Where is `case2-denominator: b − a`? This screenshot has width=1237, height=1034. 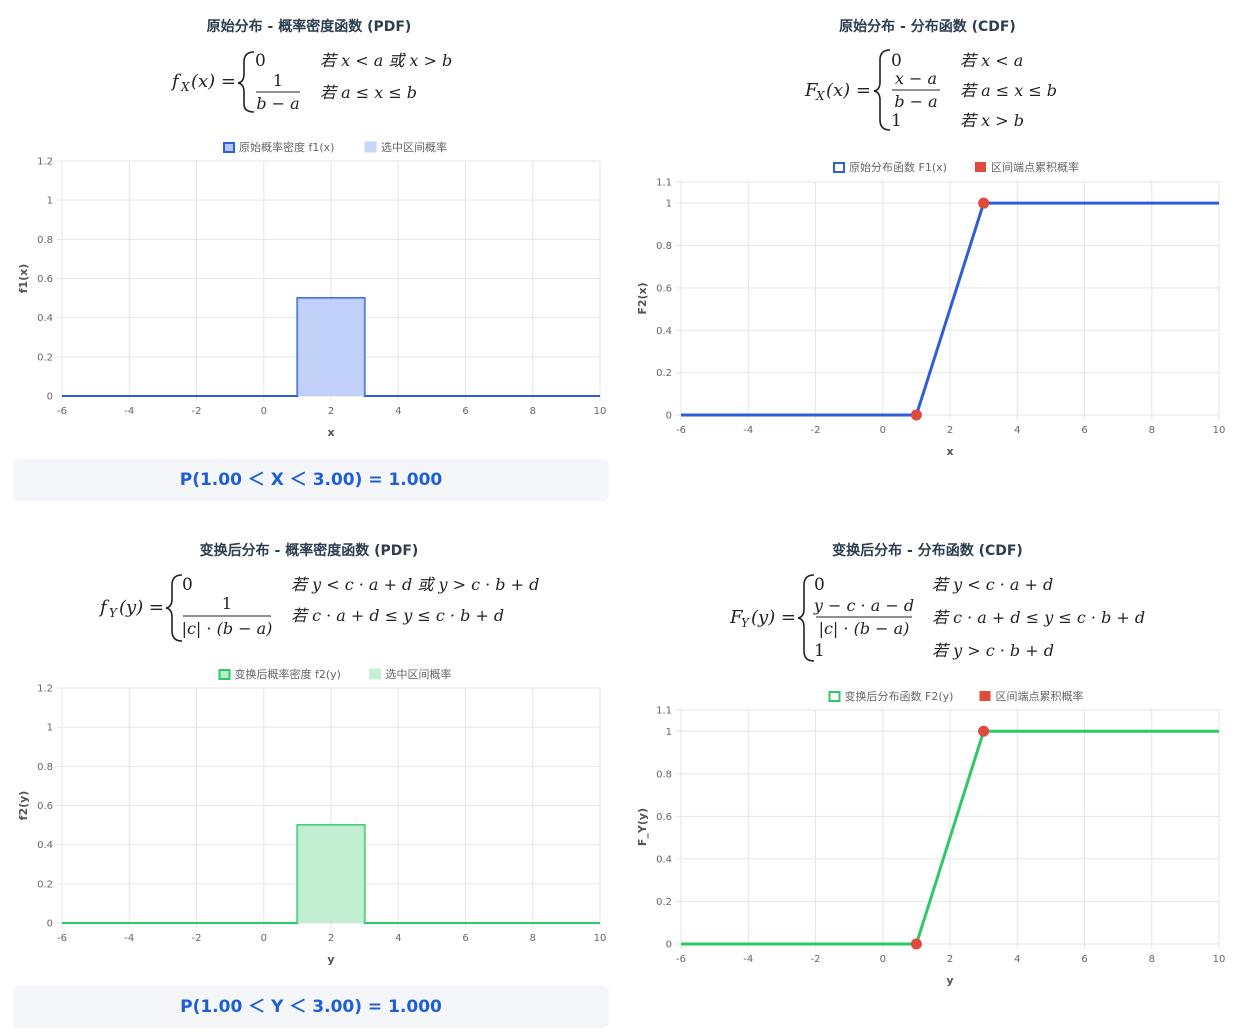
case2-denominator: b − a is located at coordinates (277, 103).